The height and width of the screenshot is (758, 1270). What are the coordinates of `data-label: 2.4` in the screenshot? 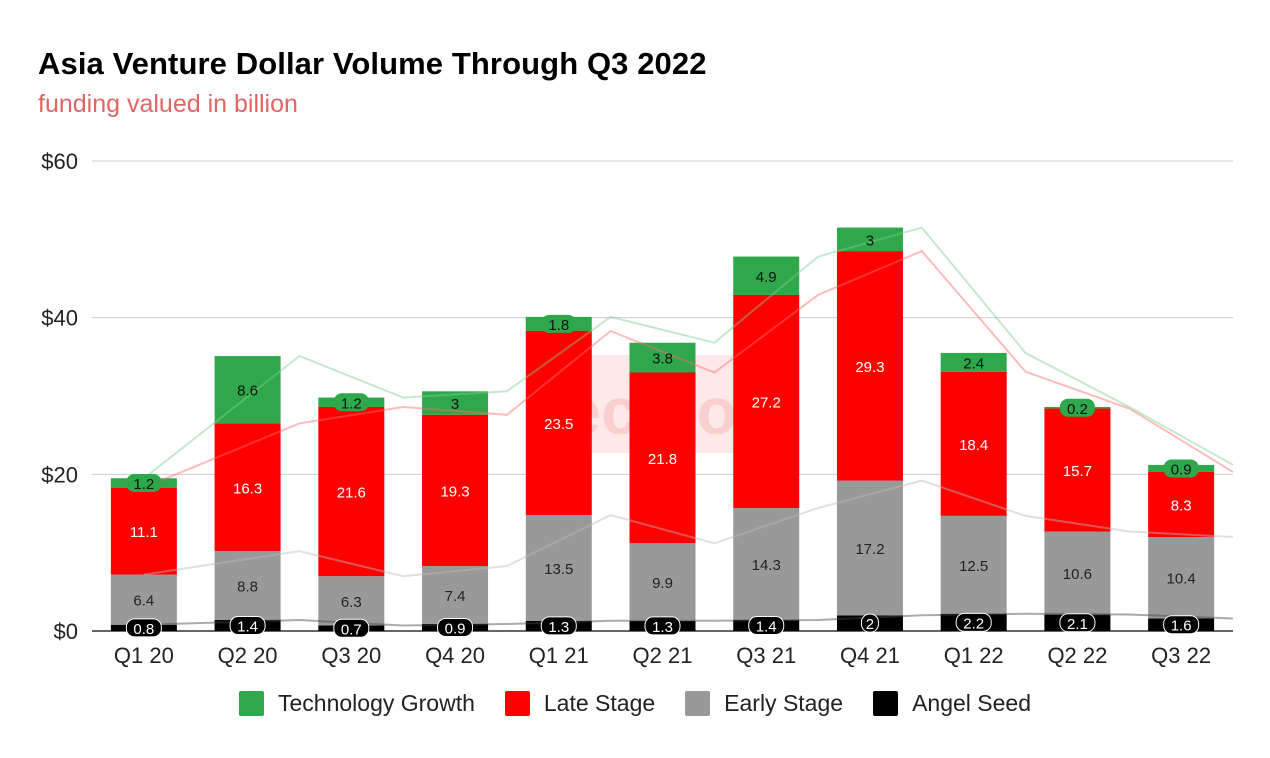 It's located at (973, 363).